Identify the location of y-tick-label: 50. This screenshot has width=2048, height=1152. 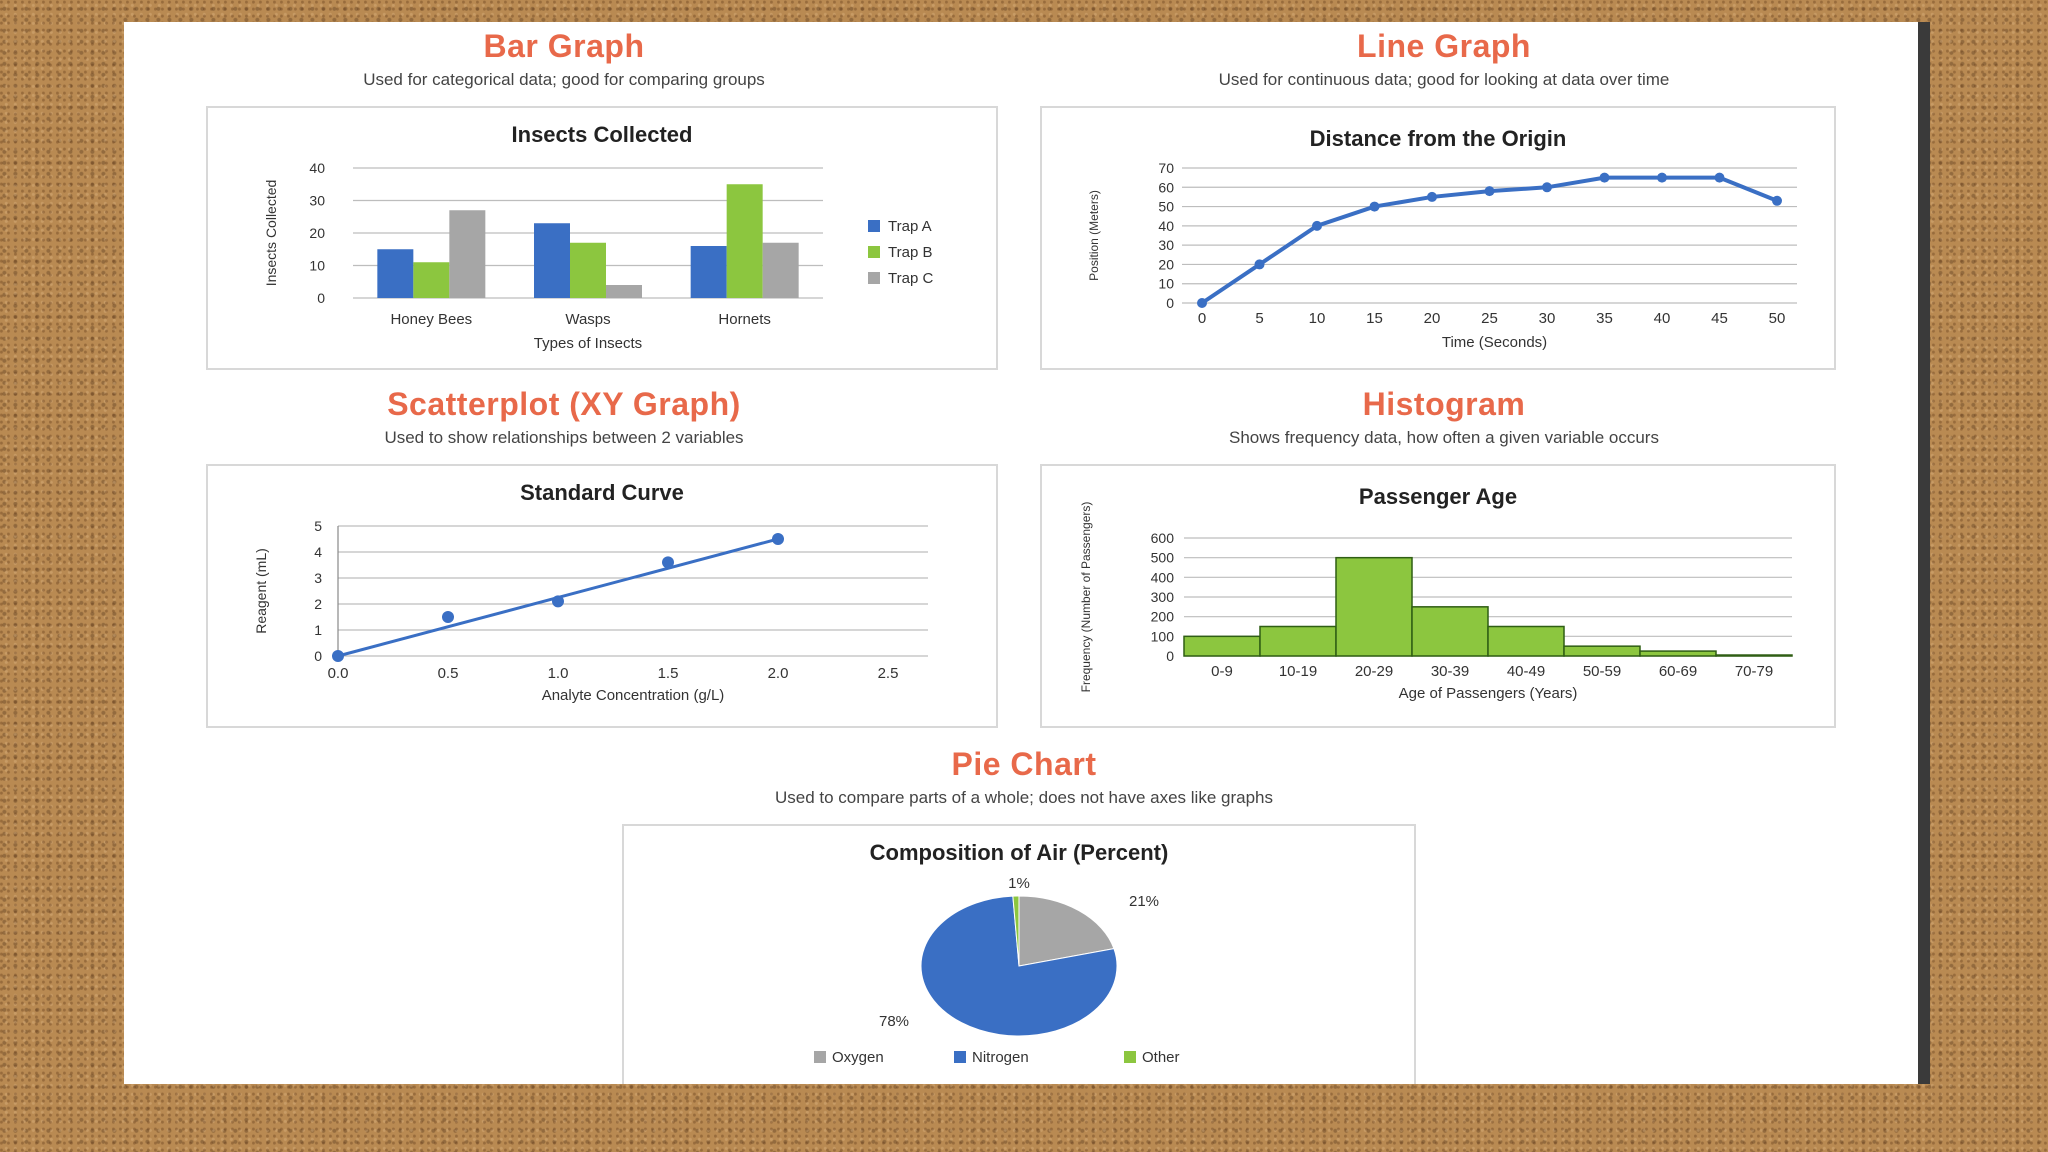
(1166, 207).